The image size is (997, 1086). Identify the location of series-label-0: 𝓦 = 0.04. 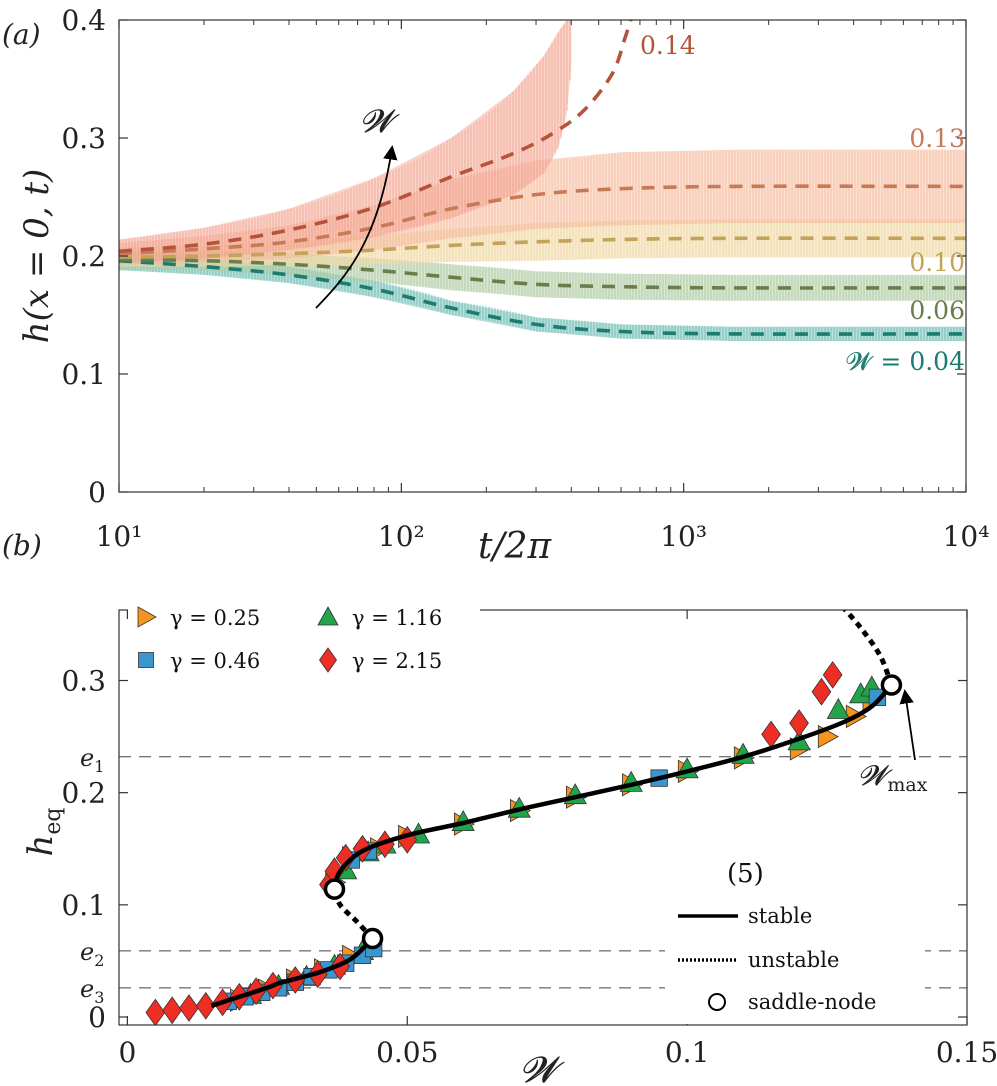
(905, 361).